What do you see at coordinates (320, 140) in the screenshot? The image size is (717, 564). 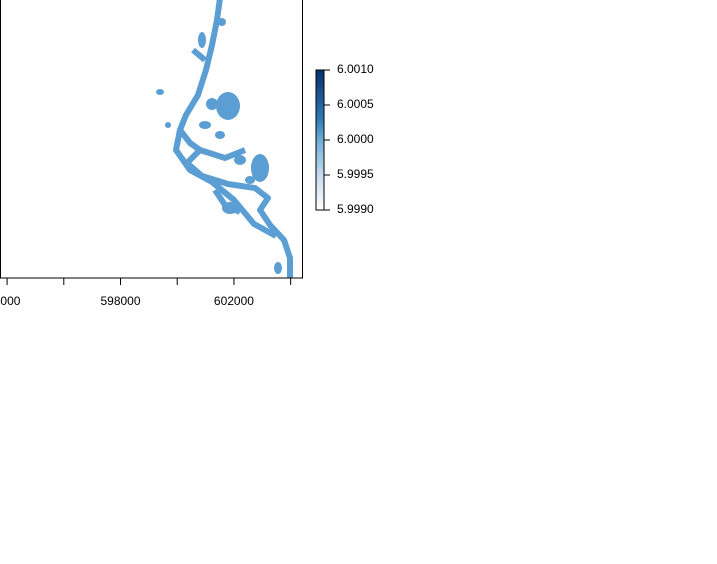 I see `colorbar` at bounding box center [320, 140].